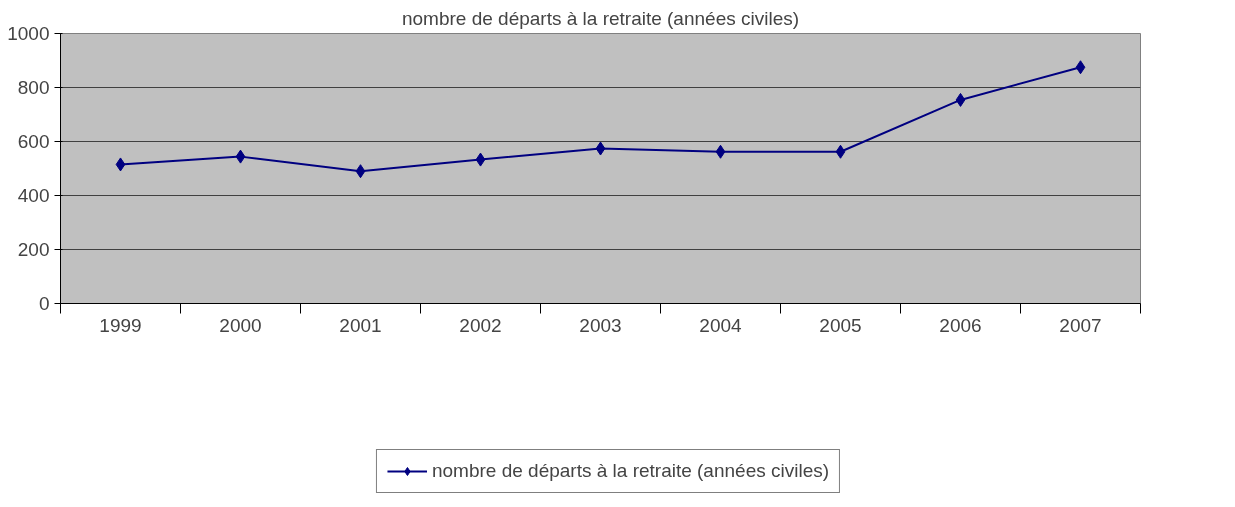 The image size is (1235, 507). What do you see at coordinates (33, 249) in the screenshot?
I see `y-tick-label: 200` at bounding box center [33, 249].